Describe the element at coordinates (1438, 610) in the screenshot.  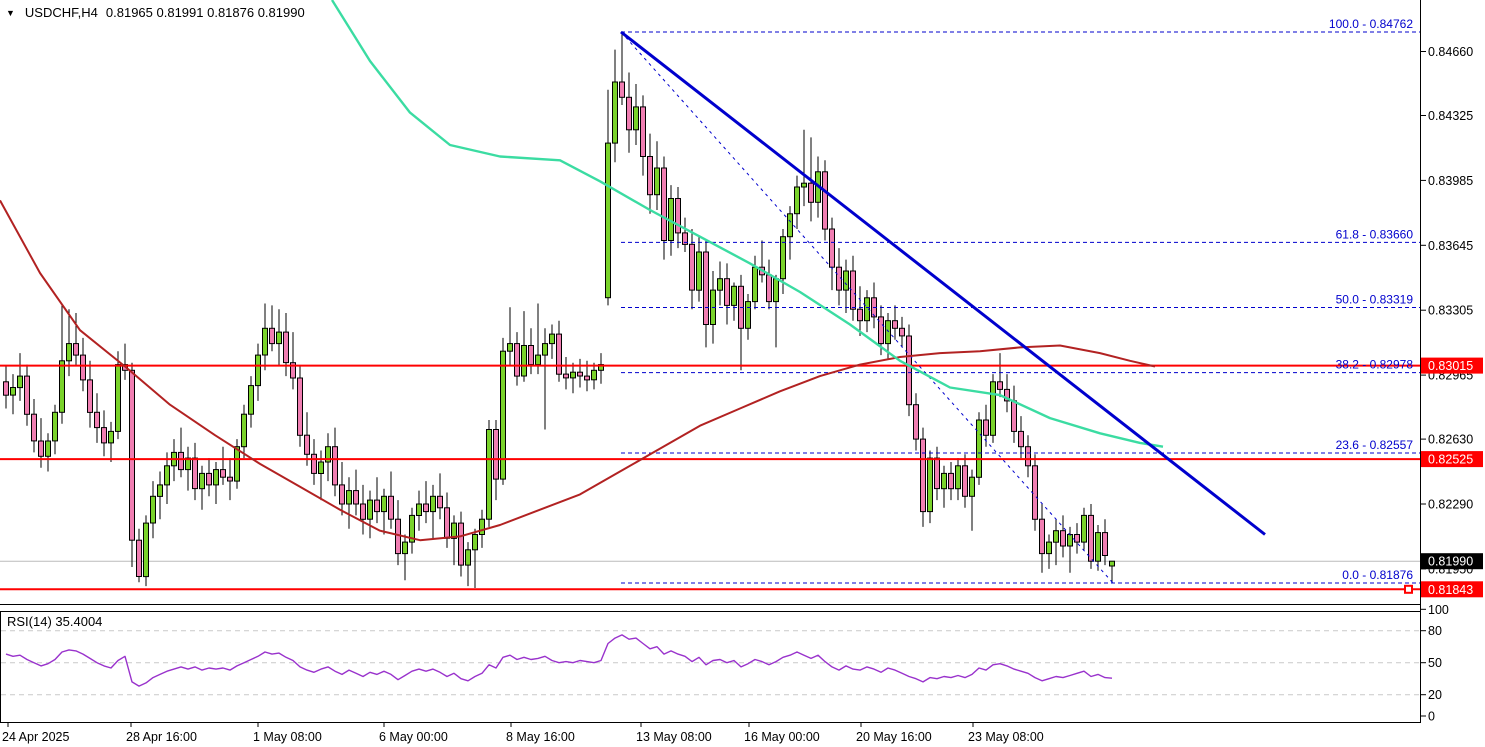
I see `rsi-axis-label: 100` at that location.